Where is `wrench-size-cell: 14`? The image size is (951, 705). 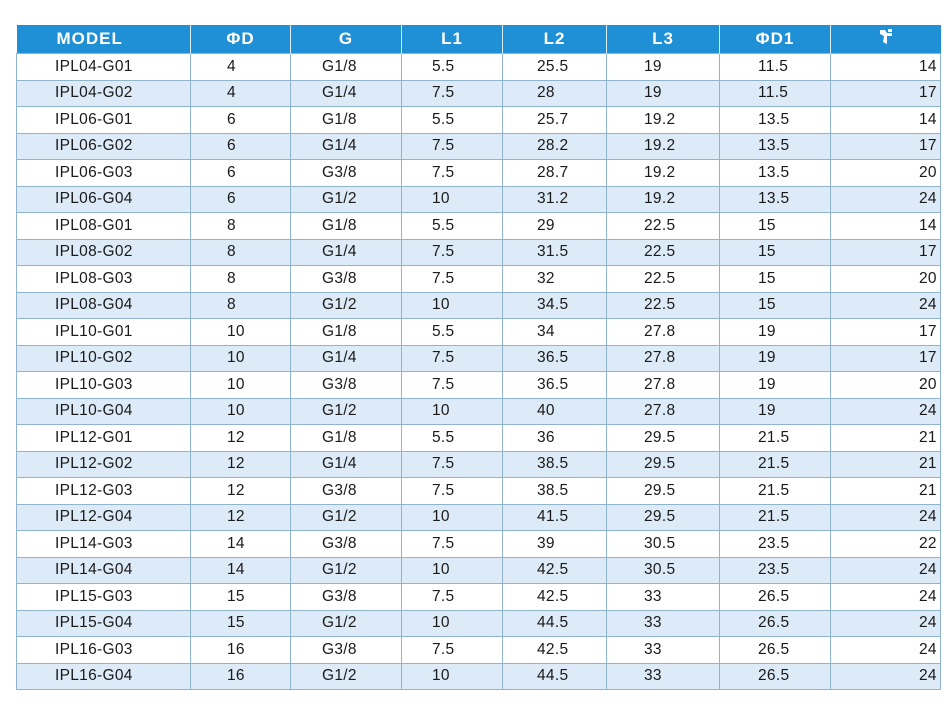 wrench-size-cell: 14 is located at coordinates (885, 226).